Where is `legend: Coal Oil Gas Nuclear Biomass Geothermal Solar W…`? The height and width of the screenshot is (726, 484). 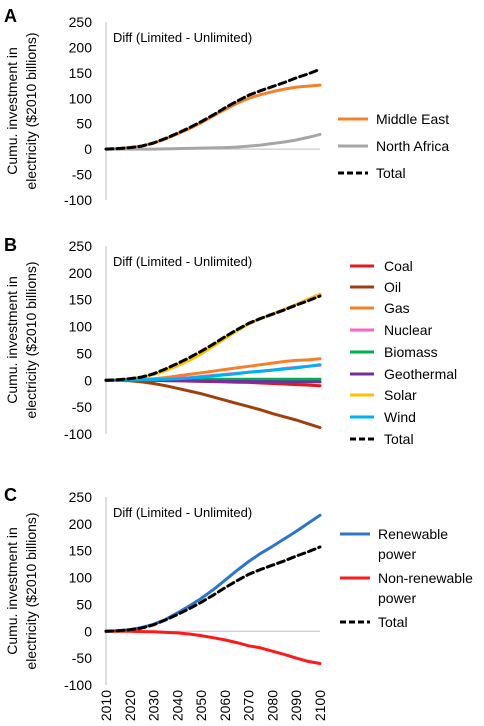 legend: Coal Oil Gas Nuclear Biomass Geothermal Solar W… is located at coordinates (403, 352).